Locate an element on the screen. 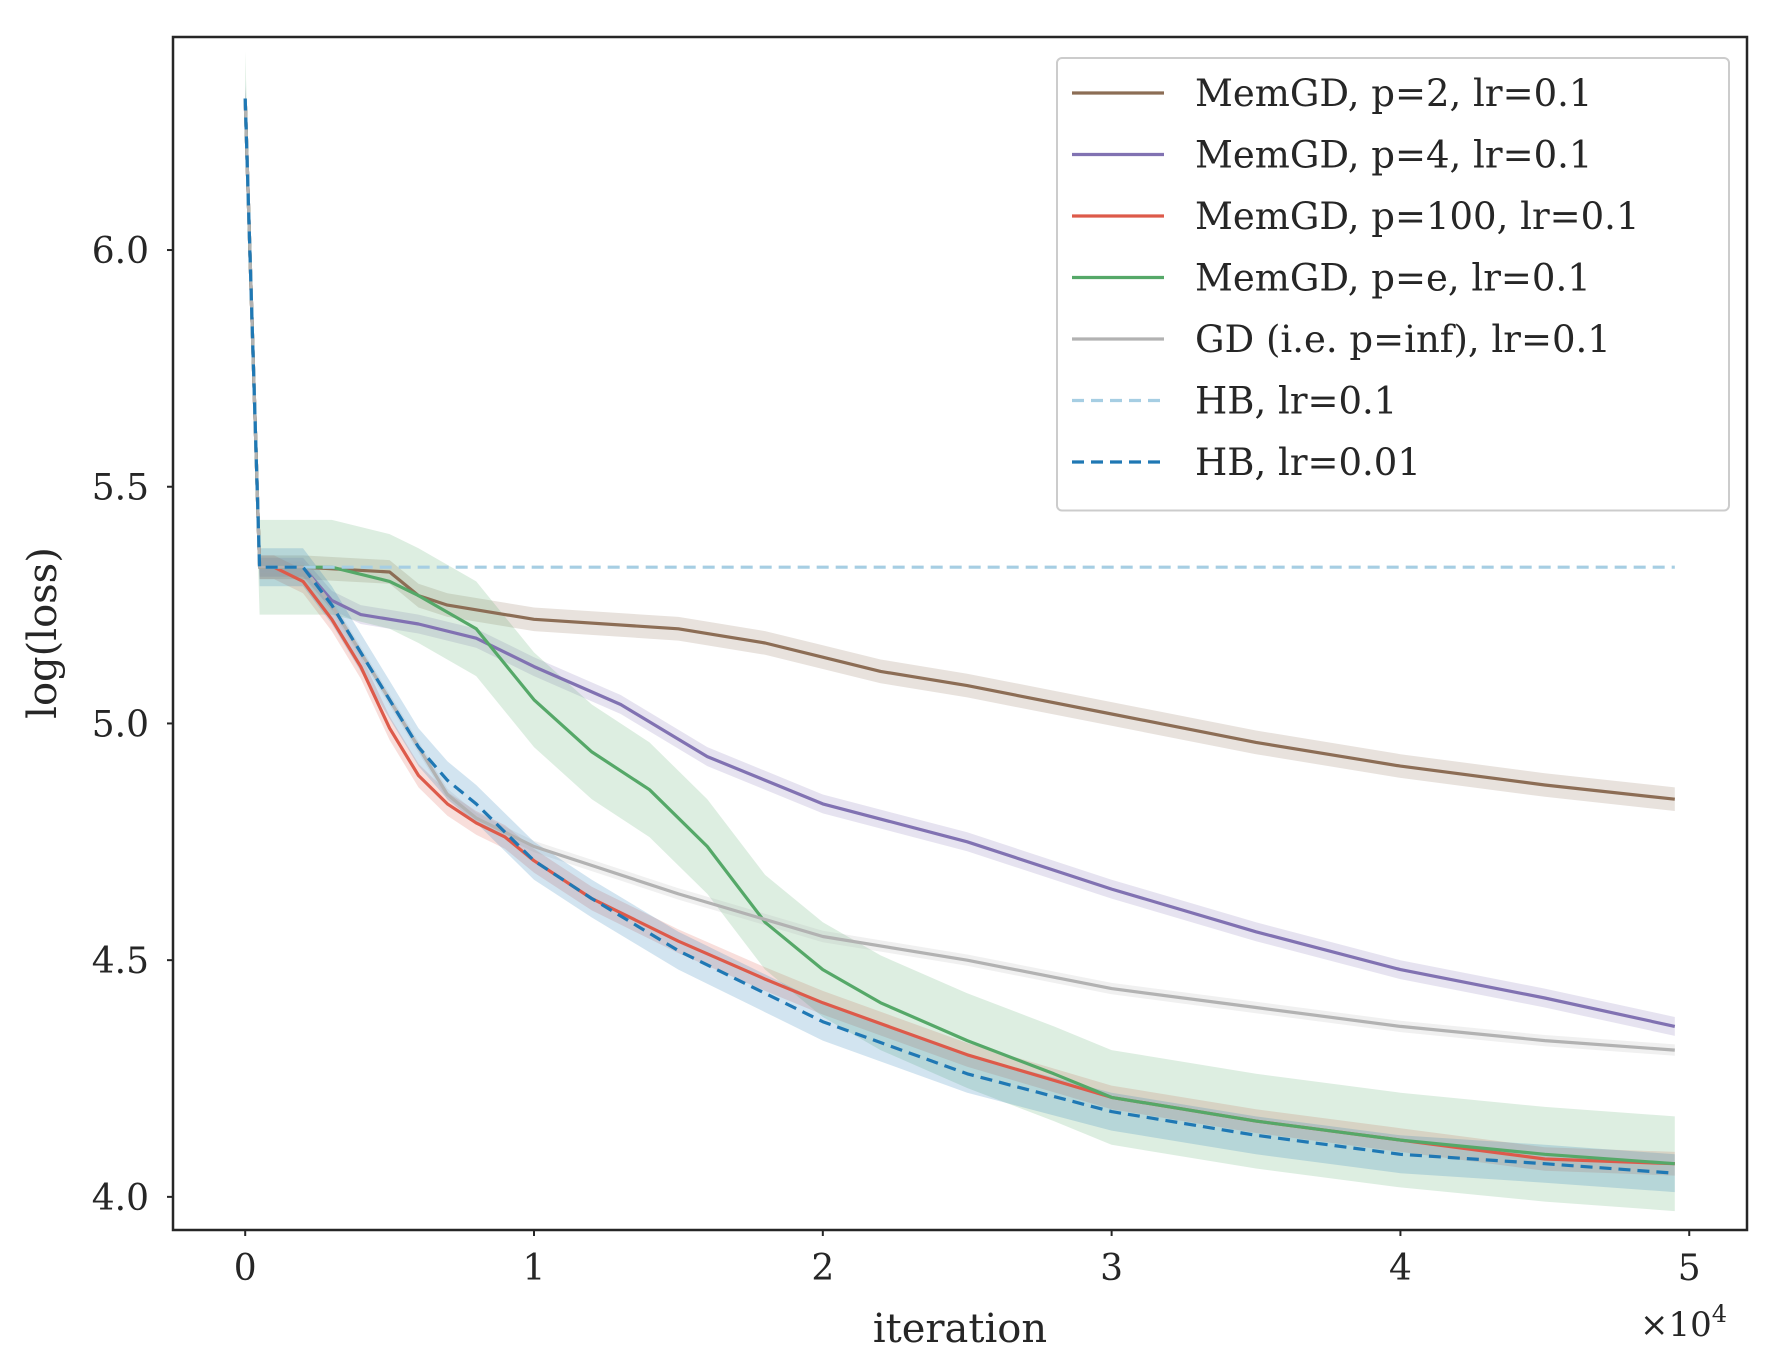  x-tick-label: 5 is located at coordinates (1689, 1268).